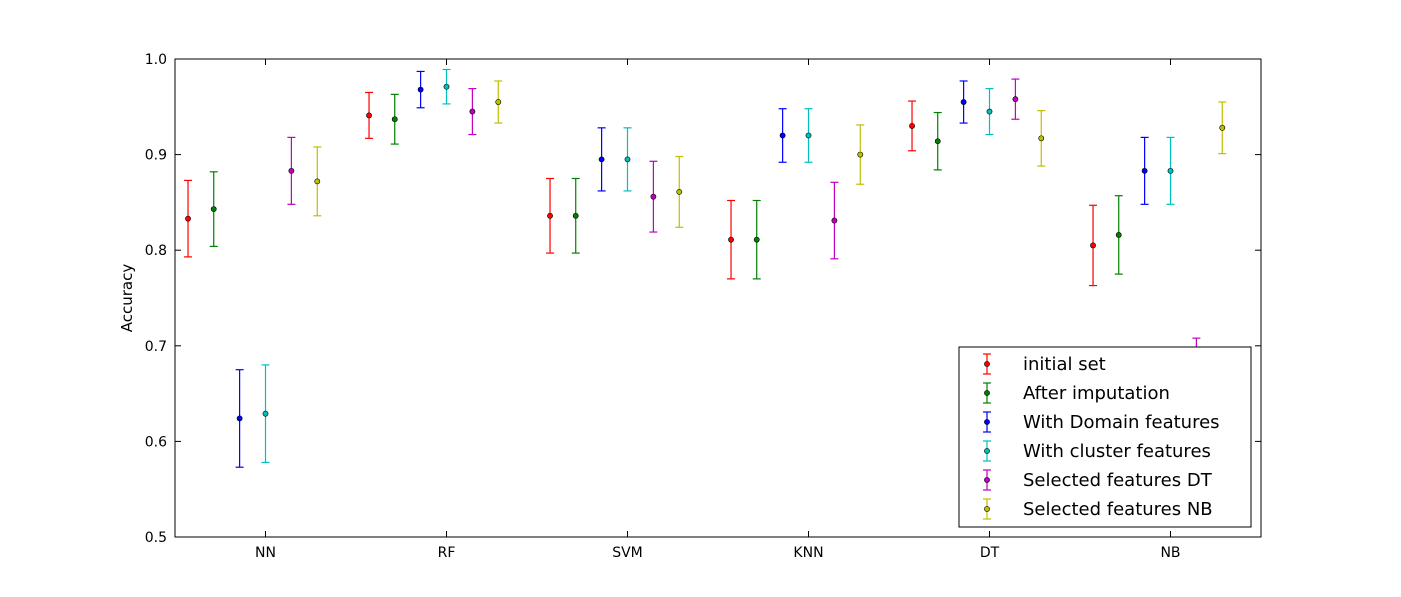  What do you see at coordinates (265, 553) in the screenshot?
I see `x-tick-label: NN` at bounding box center [265, 553].